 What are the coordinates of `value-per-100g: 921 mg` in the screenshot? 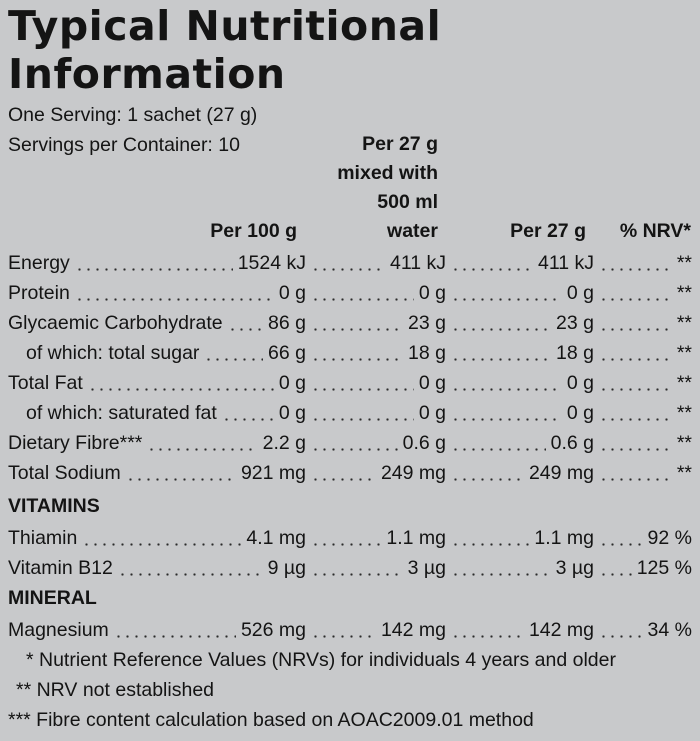 It's located at (273, 473).